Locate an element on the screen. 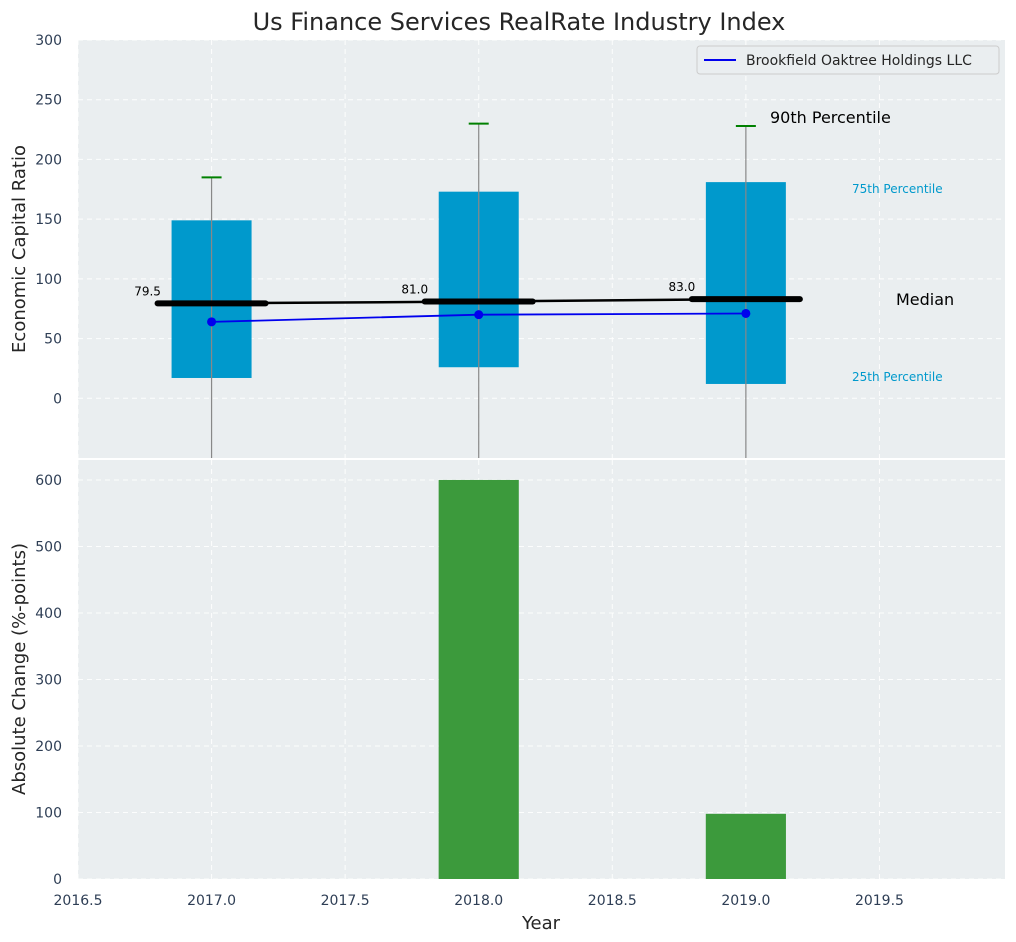  median-labels: 79.5 81.0 83.0 is located at coordinates (414, 289).